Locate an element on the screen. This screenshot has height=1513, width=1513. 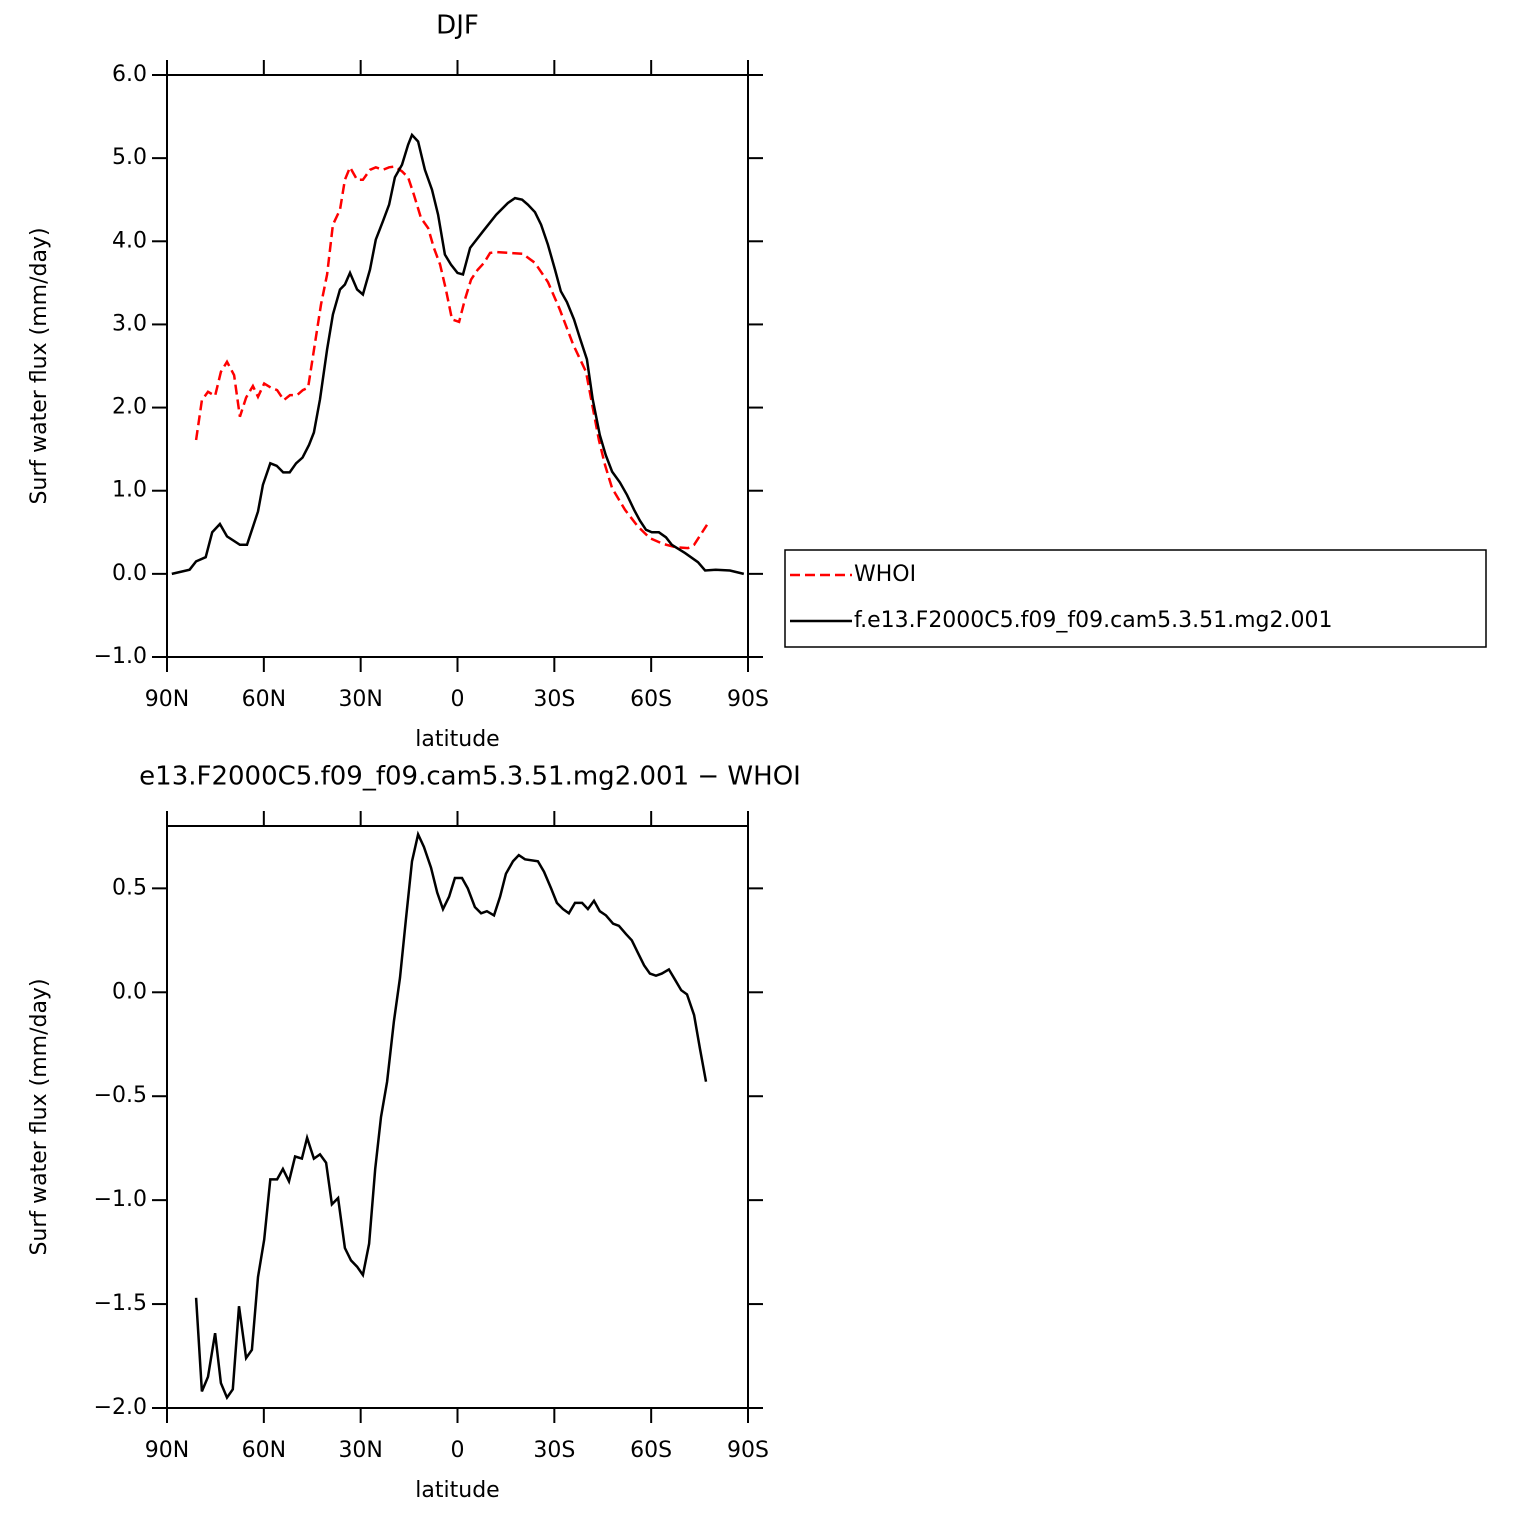
legend-box is located at coordinates (1135, 598).